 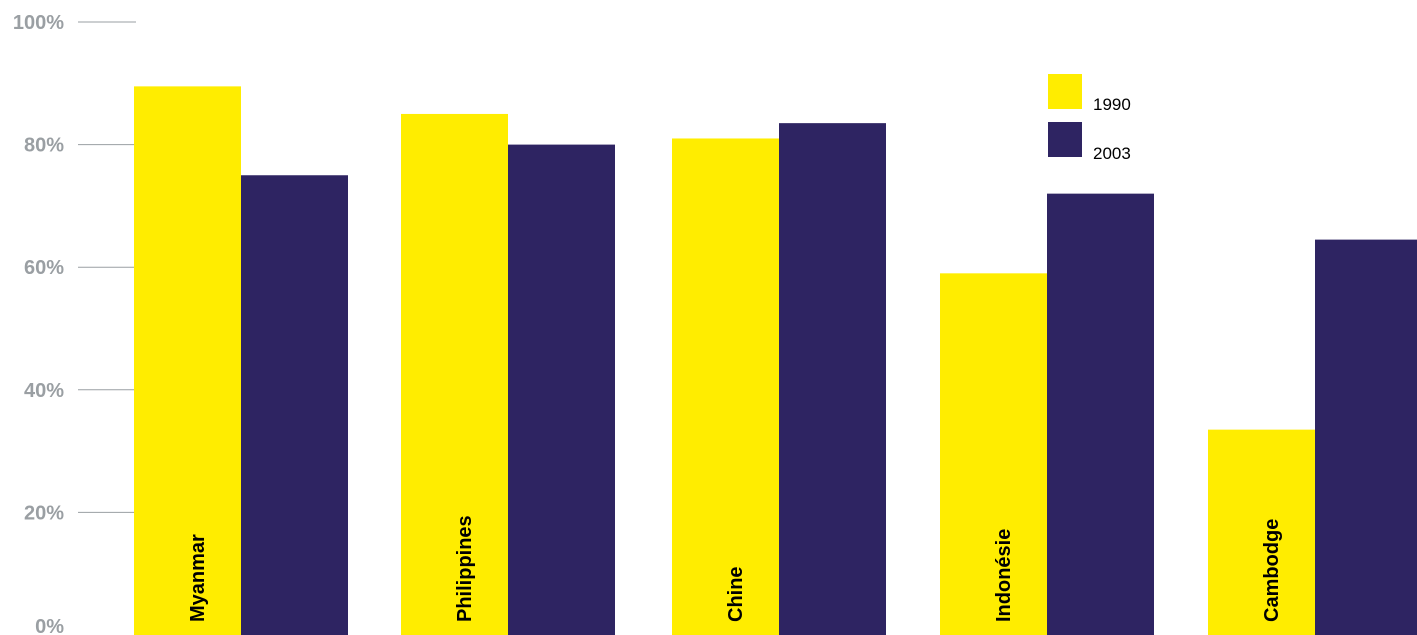 I want to click on bar-myanmar-2003, so click(x=294, y=405).